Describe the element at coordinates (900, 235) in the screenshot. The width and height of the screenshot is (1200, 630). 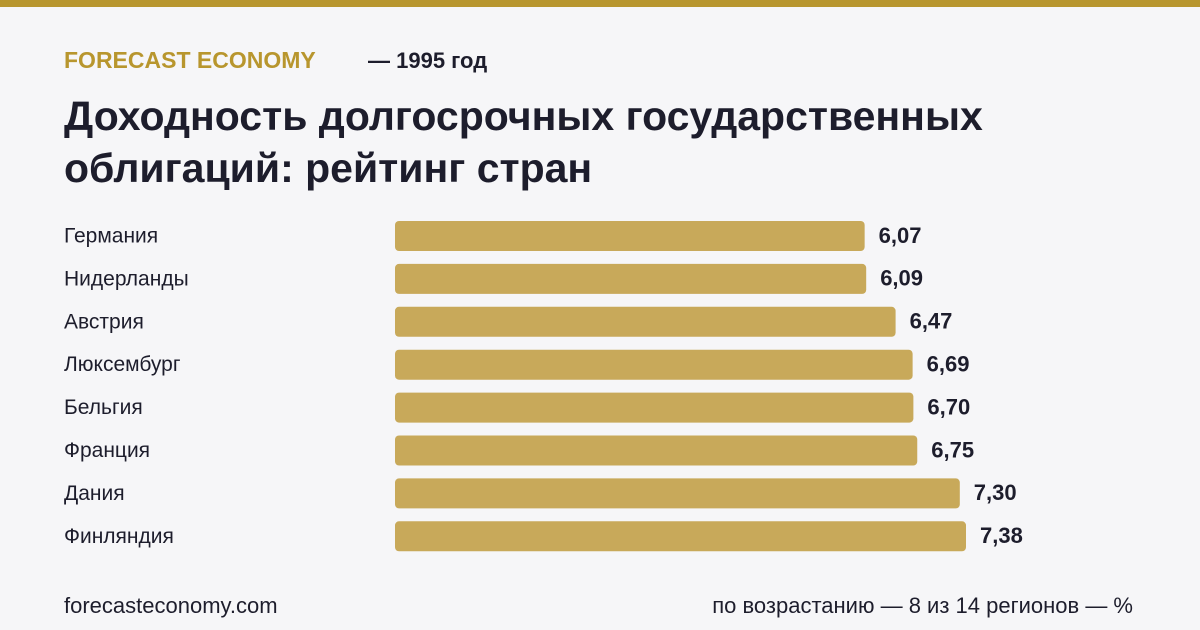
I see `value-label: 6,07` at that location.